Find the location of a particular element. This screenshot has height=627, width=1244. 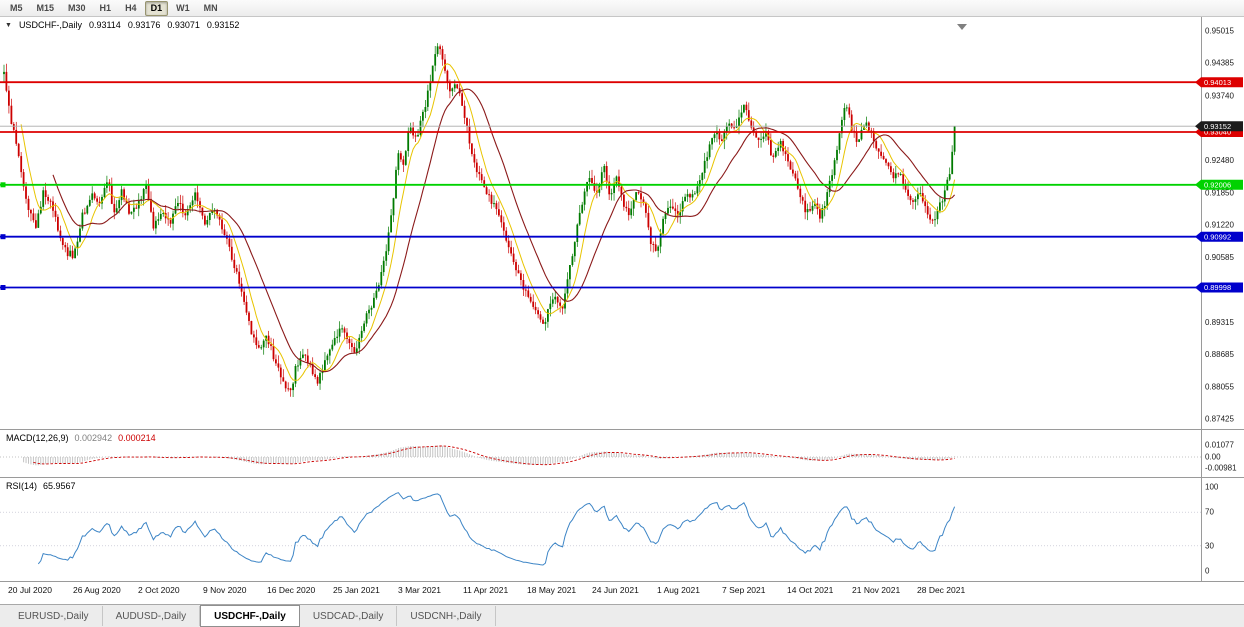

svg-text: 3 Mar 2021 is located at coordinates (419, 590).